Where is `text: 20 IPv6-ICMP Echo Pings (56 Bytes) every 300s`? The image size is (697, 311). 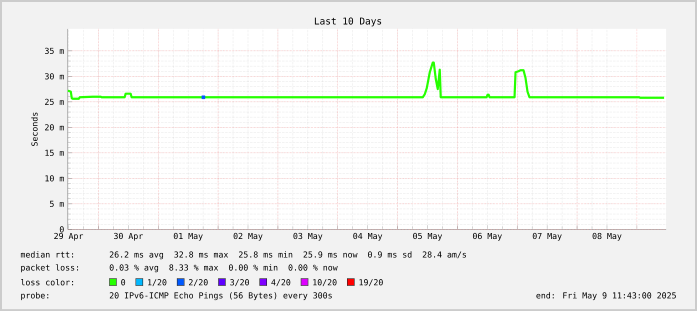 text: 20 IPv6-ICMP Echo Pings (56 Bytes) every 300s is located at coordinates (221, 296).